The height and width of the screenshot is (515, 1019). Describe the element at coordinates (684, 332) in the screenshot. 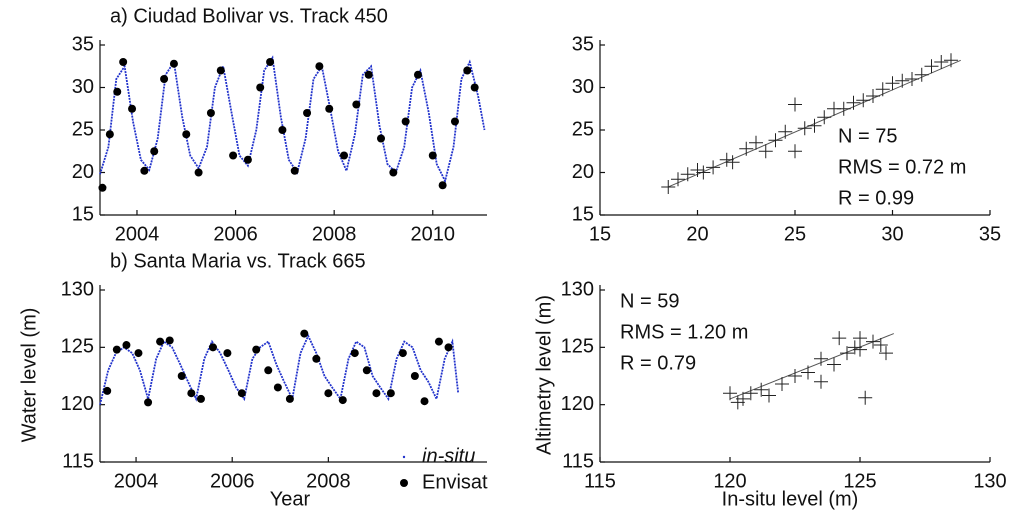

I see `annotation: RMS = 1.20 m` at that location.